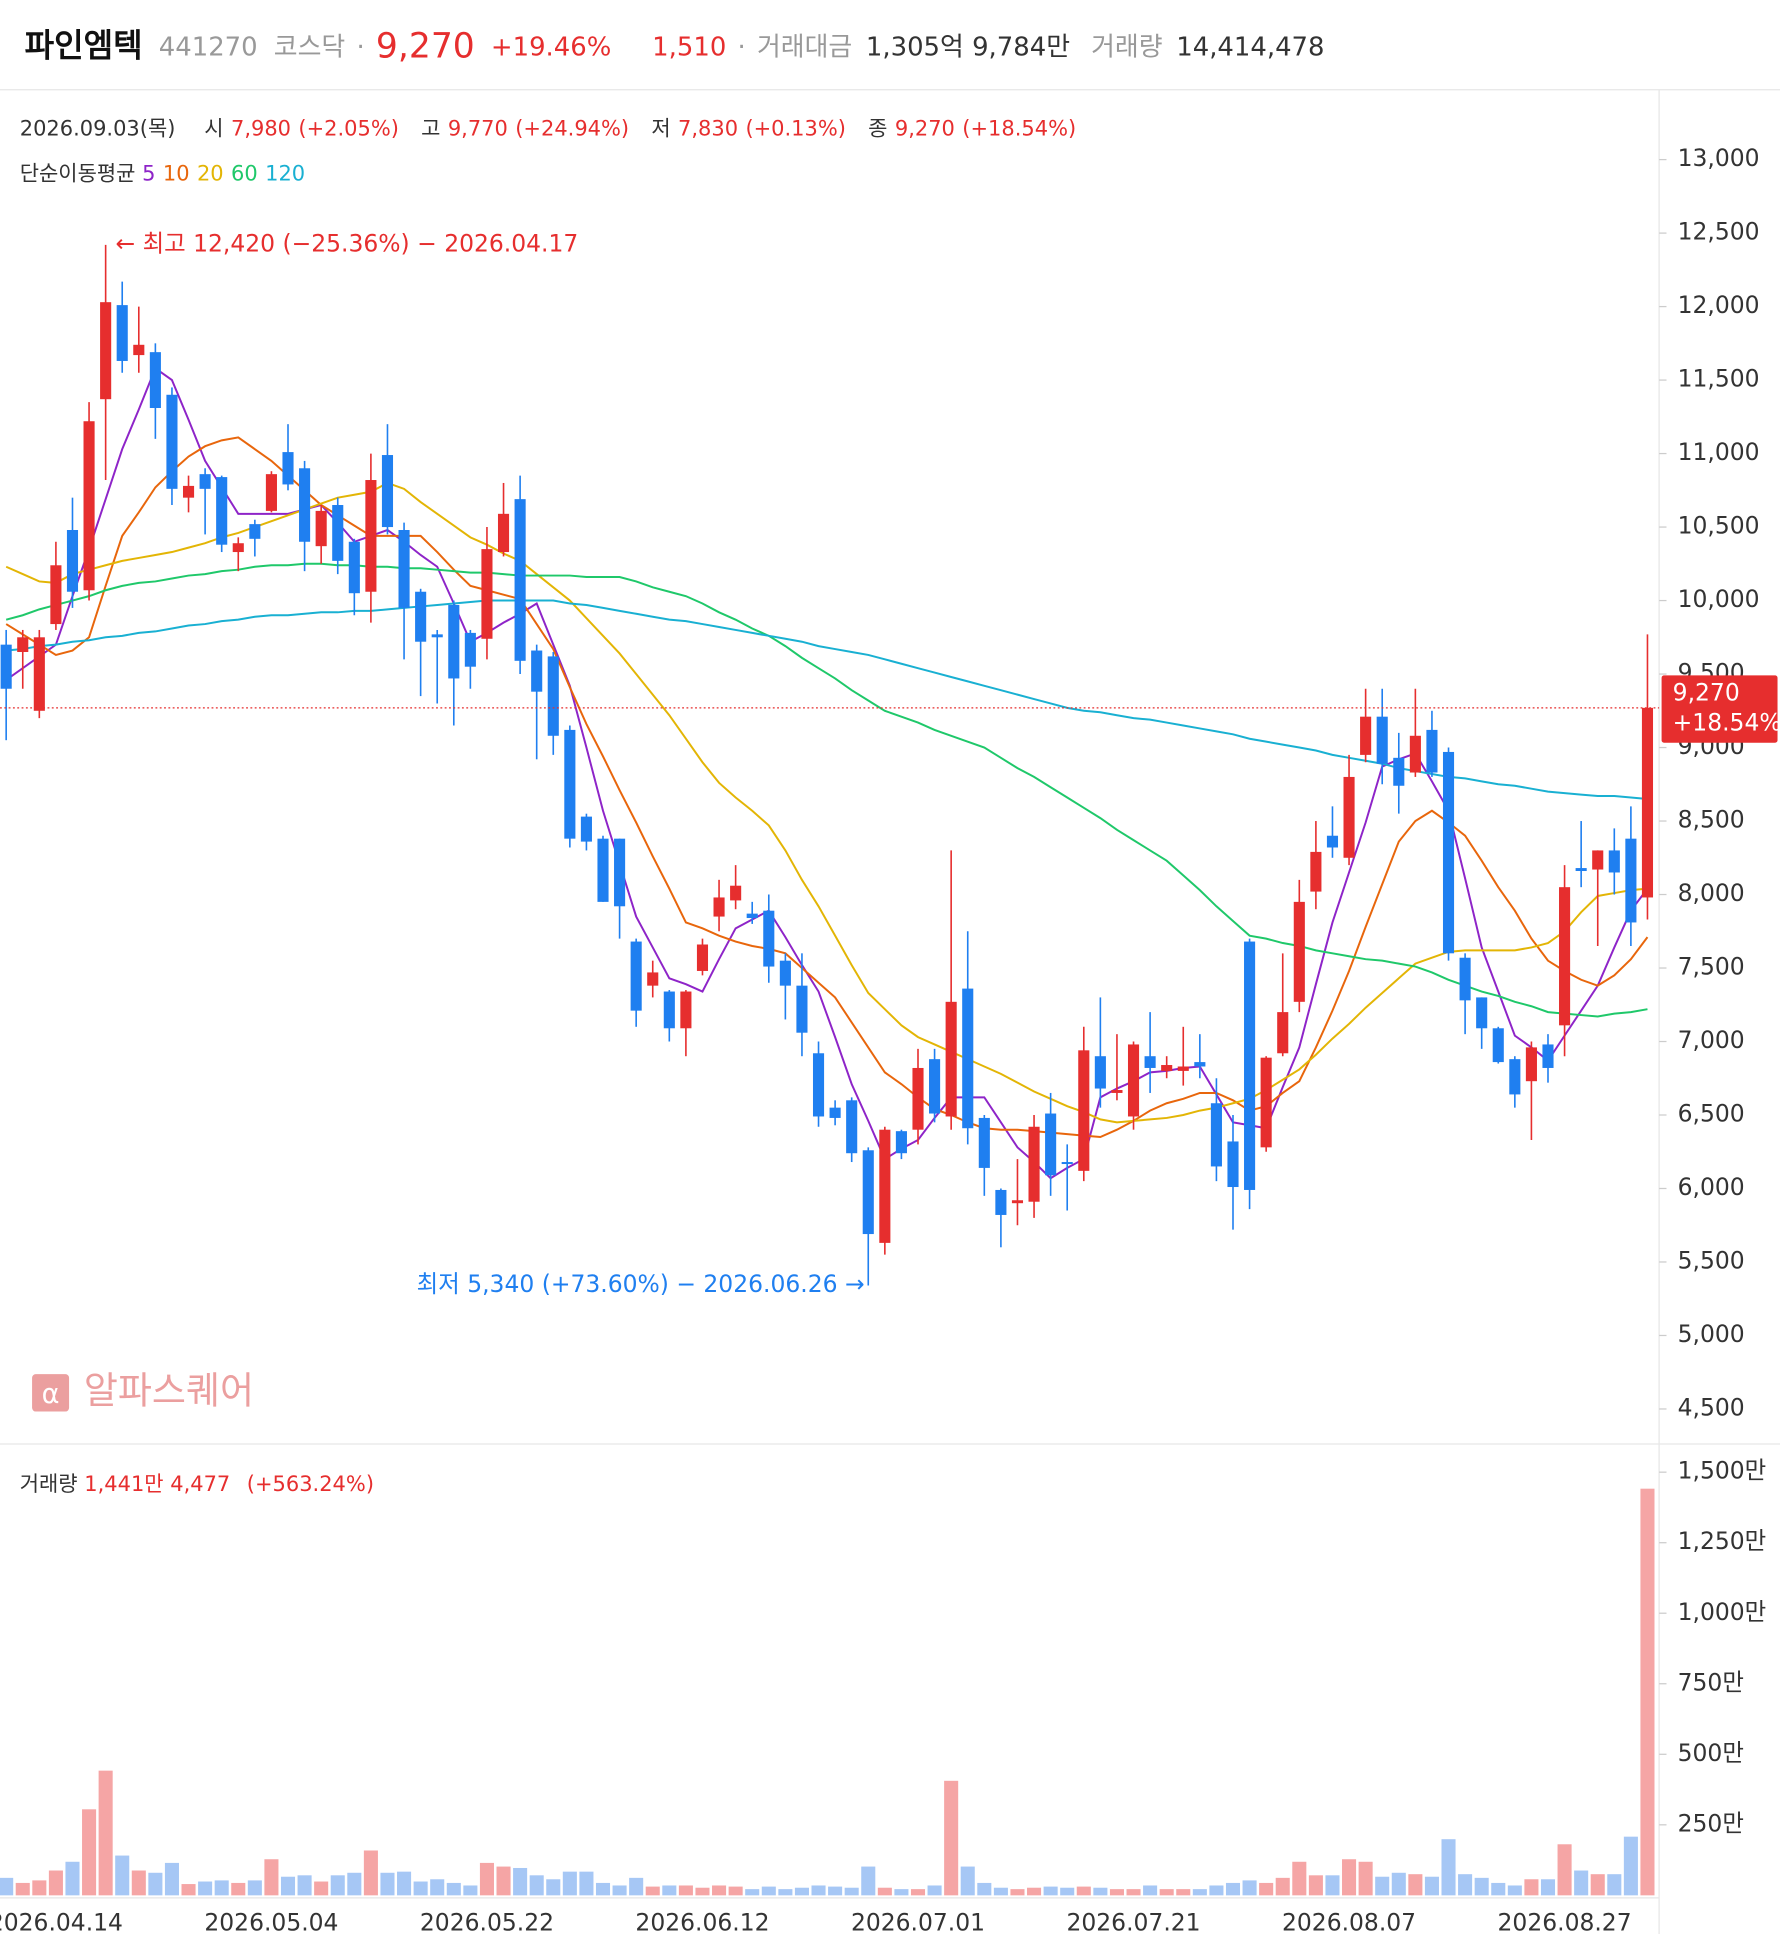 This screenshot has width=1780, height=1934. I want to click on change-pct: +19.46%, so click(551, 47).